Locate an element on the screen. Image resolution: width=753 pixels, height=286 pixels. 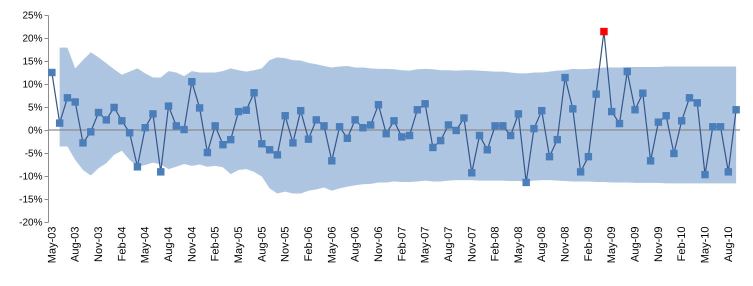
x-tick-label: May-08 is located at coordinates (518, 245).